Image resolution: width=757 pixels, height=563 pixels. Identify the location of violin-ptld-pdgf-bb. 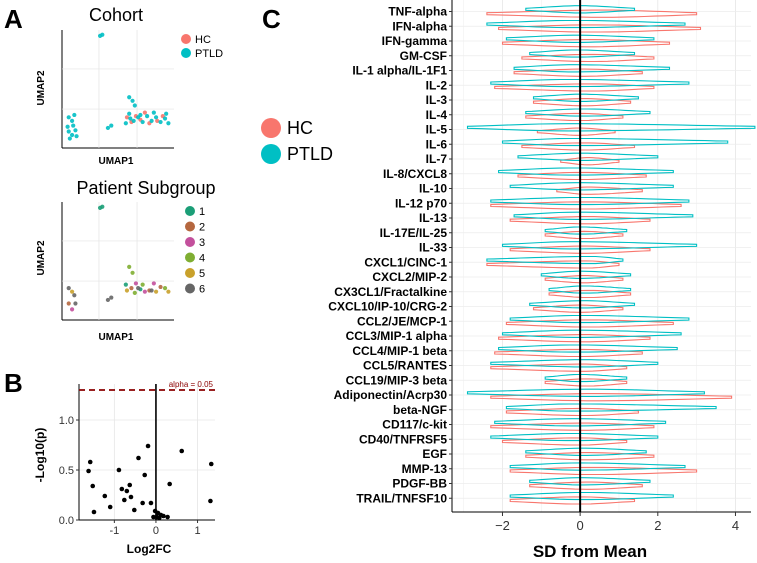
(590, 481).